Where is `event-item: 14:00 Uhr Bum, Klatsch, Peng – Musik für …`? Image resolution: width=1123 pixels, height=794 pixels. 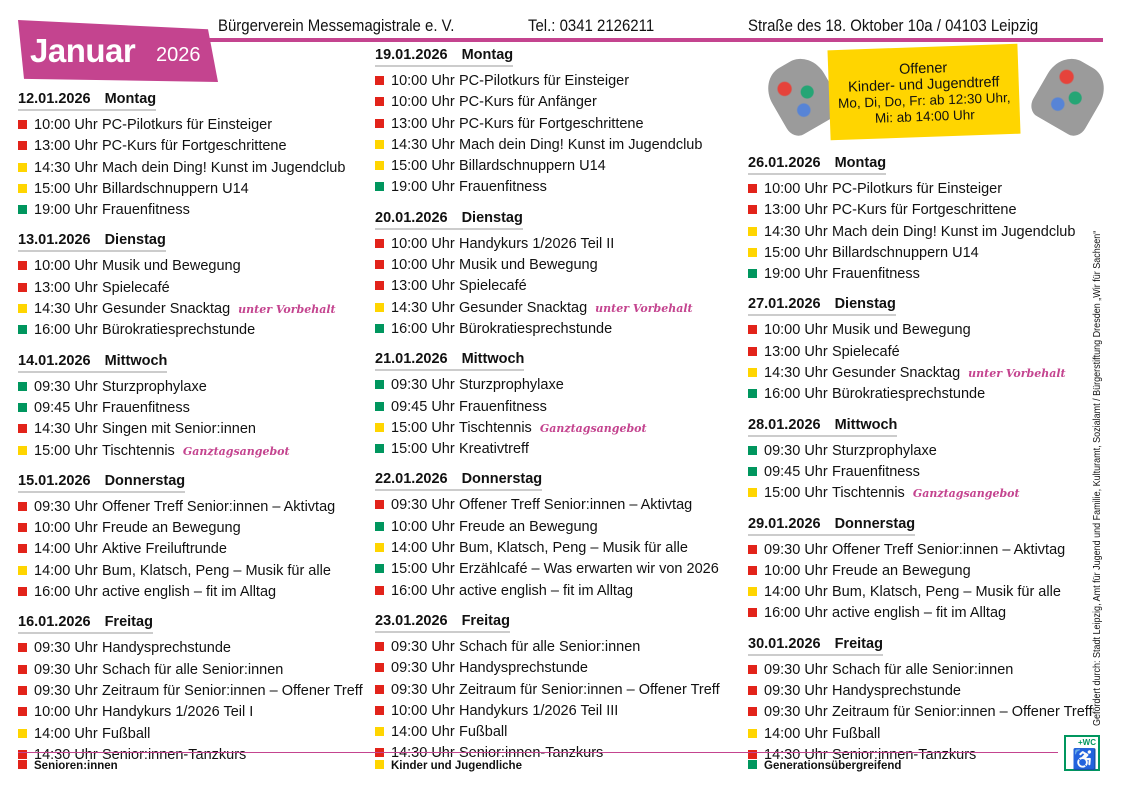 event-item: 14:00 Uhr Bum, Klatsch, Peng – Musik für … is located at coordinates (198, 571).